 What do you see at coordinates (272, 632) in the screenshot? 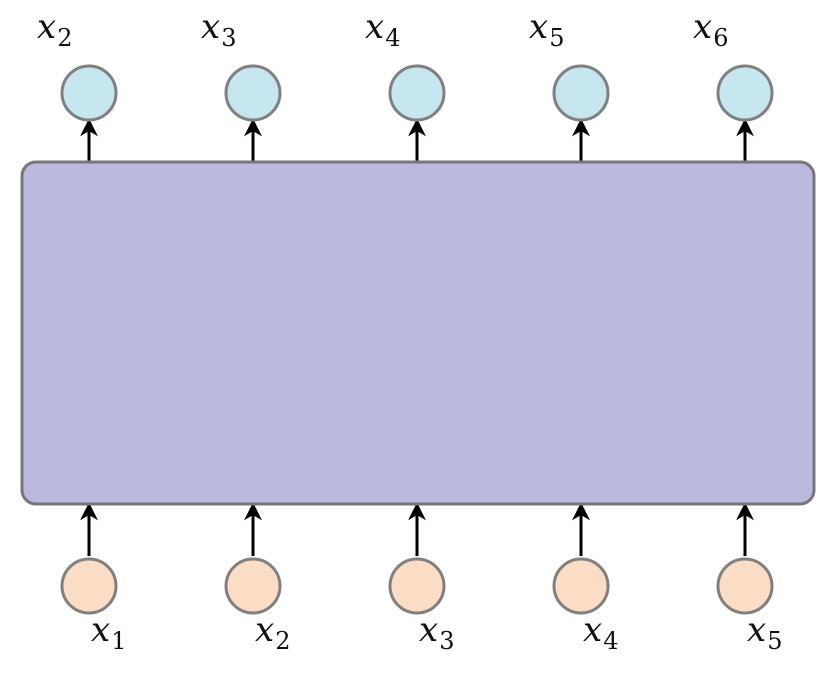
I see `input-label-2: x2` at bounding box center [272, 632].